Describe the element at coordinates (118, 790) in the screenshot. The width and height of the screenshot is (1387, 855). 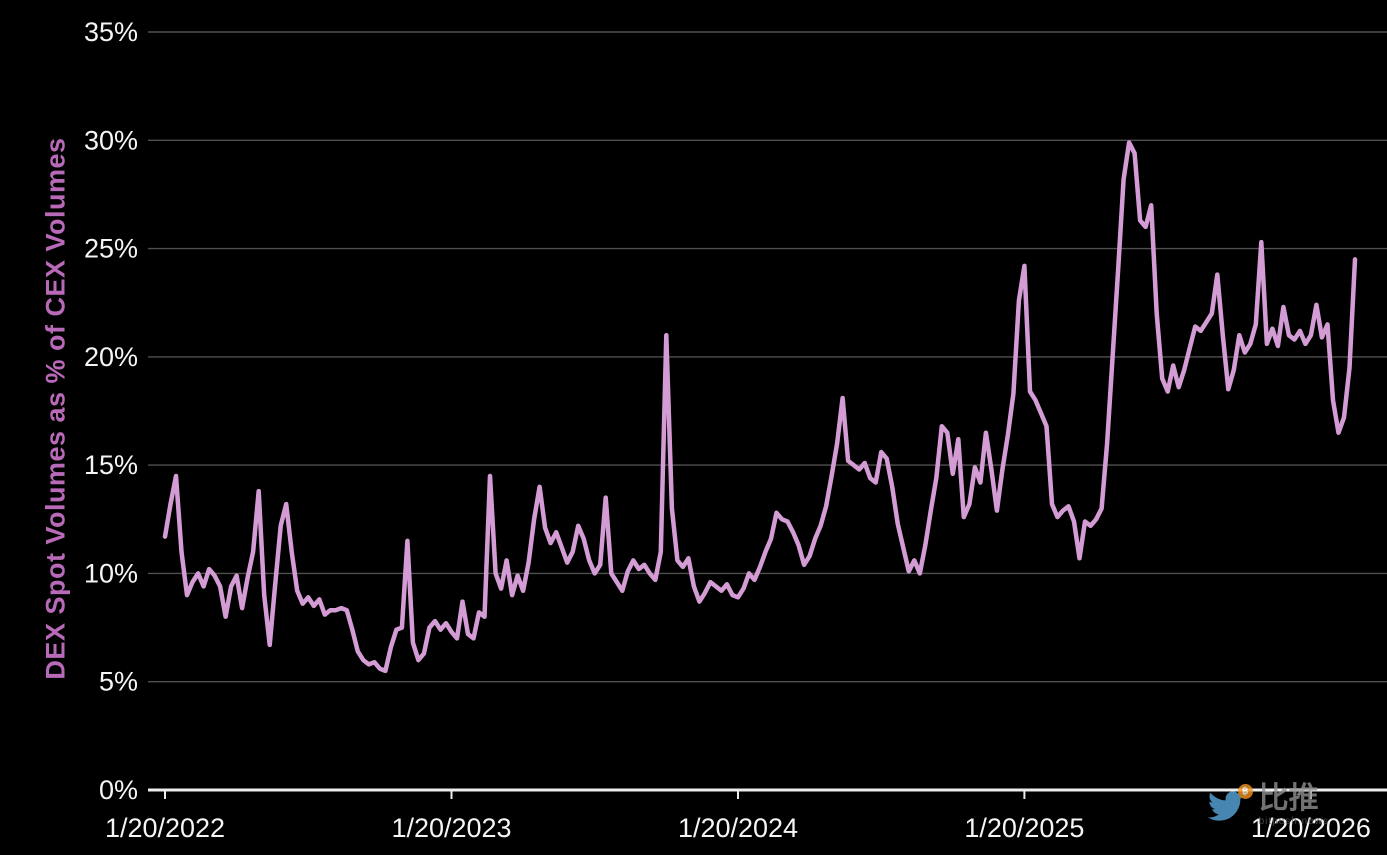
I see `y-tick-label: 0%` at that location.